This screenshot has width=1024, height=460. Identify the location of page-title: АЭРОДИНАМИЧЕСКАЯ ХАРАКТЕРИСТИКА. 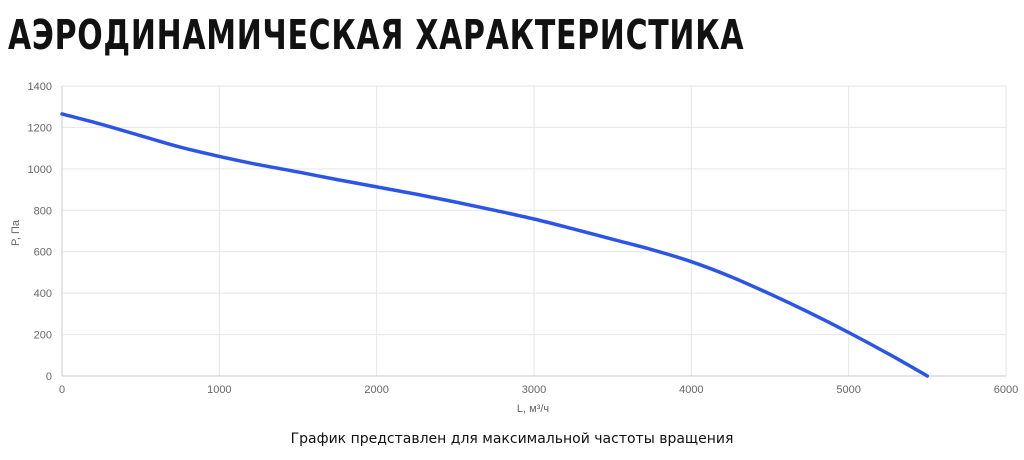
(376, 35).